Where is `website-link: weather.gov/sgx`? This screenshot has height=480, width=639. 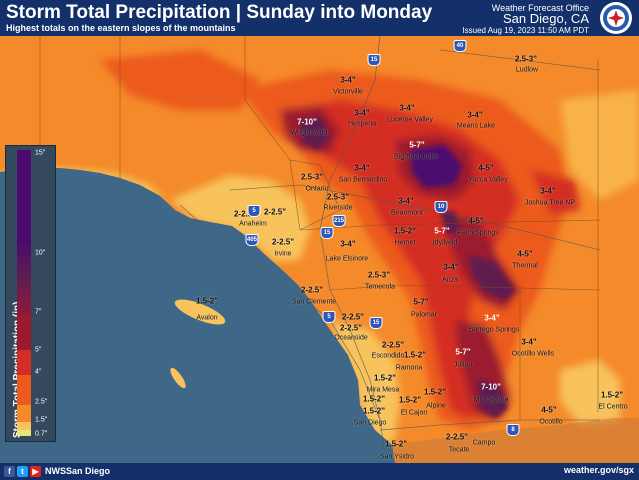
website-link: weather.gov/sgx is located at coordinates (598, 470).